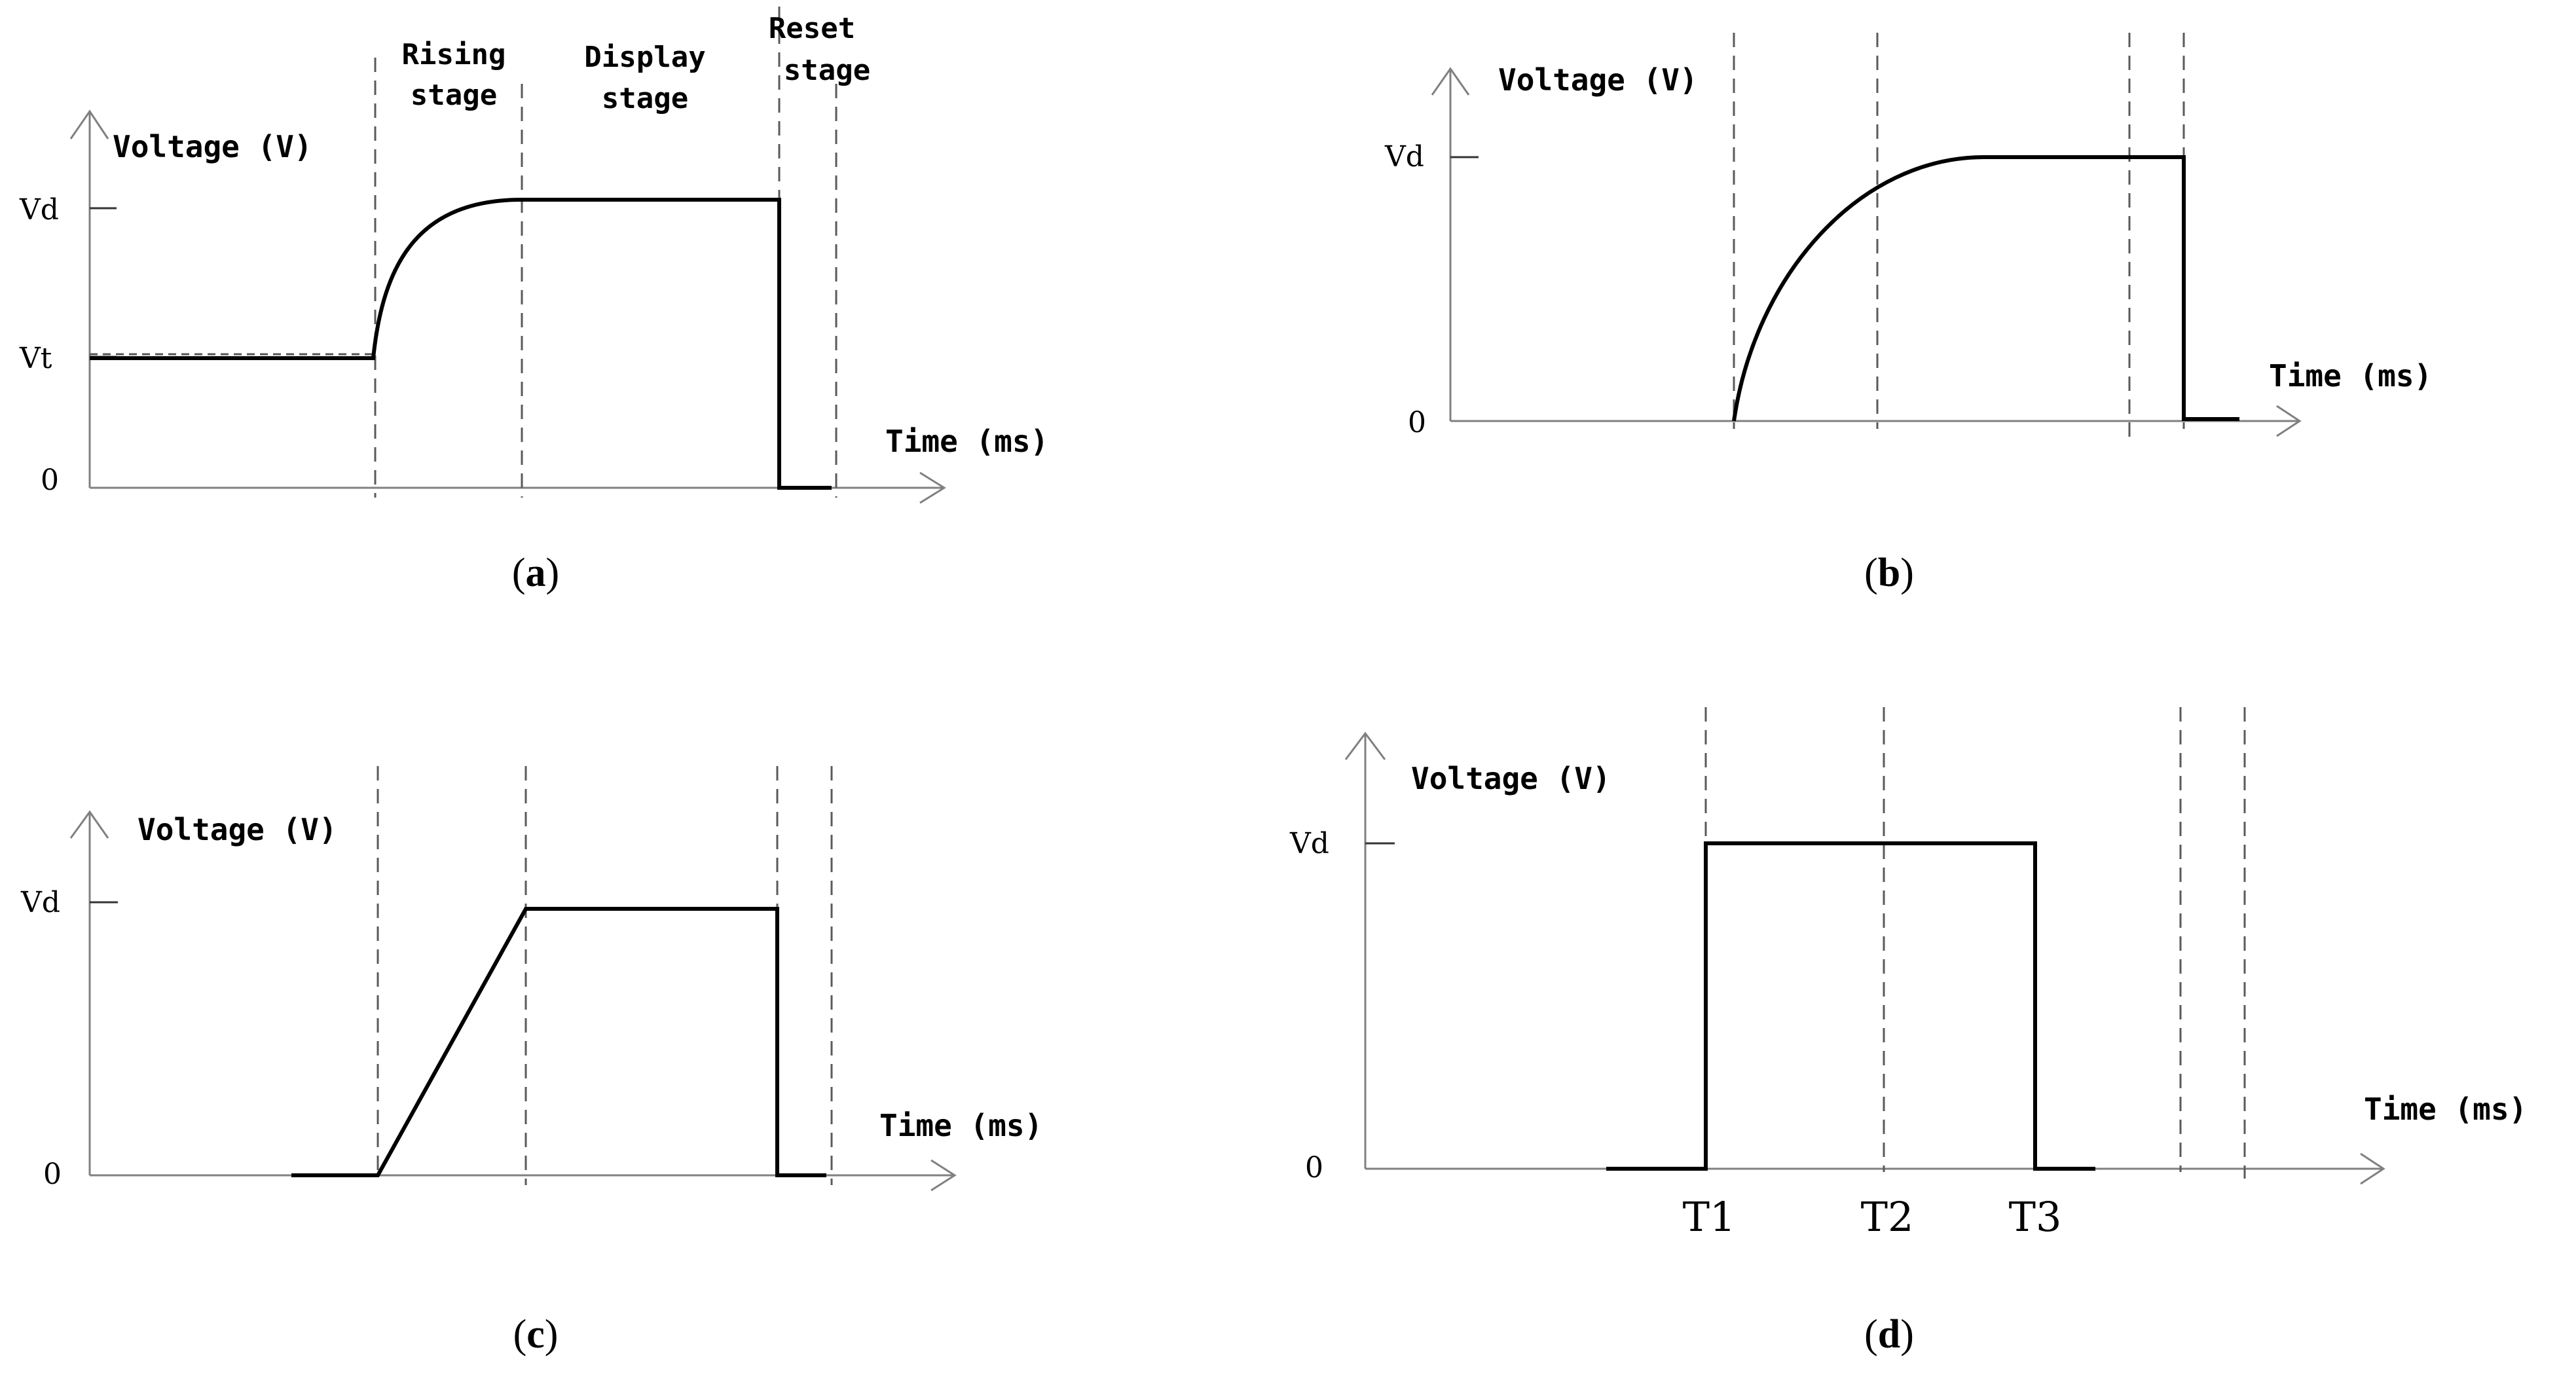  Describe the element at coordinates (2035, 1217) in the screenshot. I see `panel-d-x-label-t3: T3` at that location.